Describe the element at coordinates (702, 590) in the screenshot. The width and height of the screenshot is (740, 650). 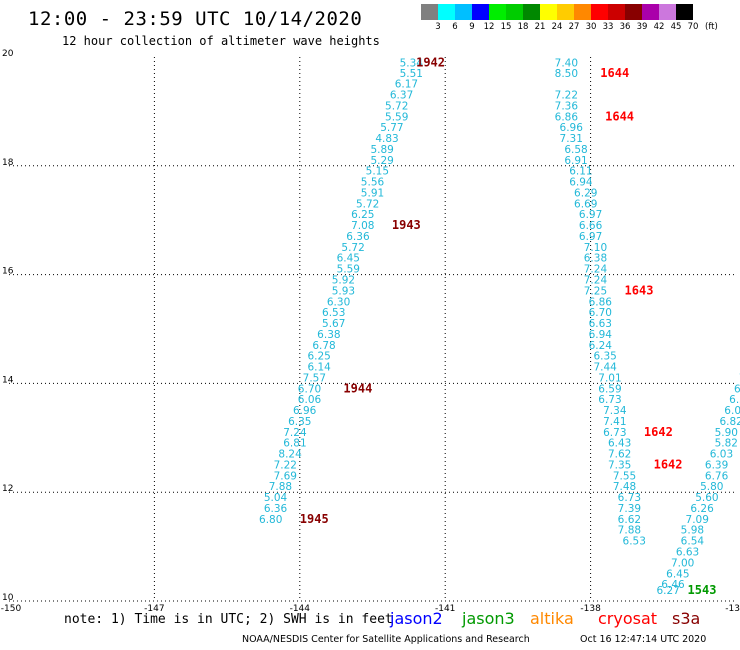
I see `time-label: 1543` at that location.